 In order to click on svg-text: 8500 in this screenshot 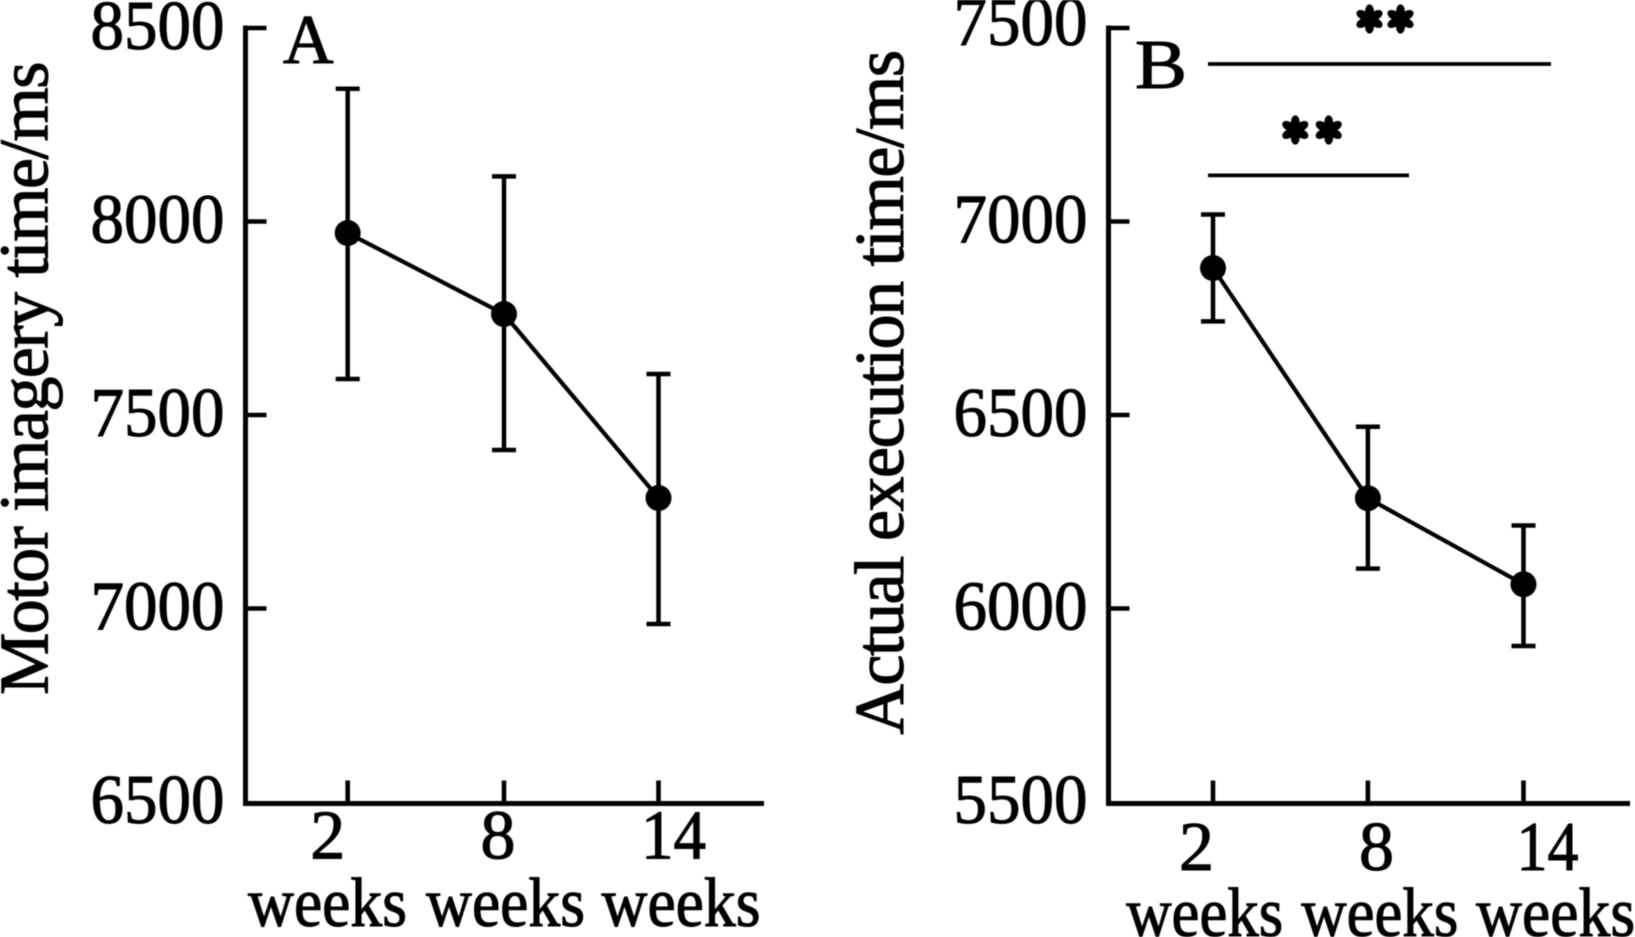, I will do `click(158, 32)`.